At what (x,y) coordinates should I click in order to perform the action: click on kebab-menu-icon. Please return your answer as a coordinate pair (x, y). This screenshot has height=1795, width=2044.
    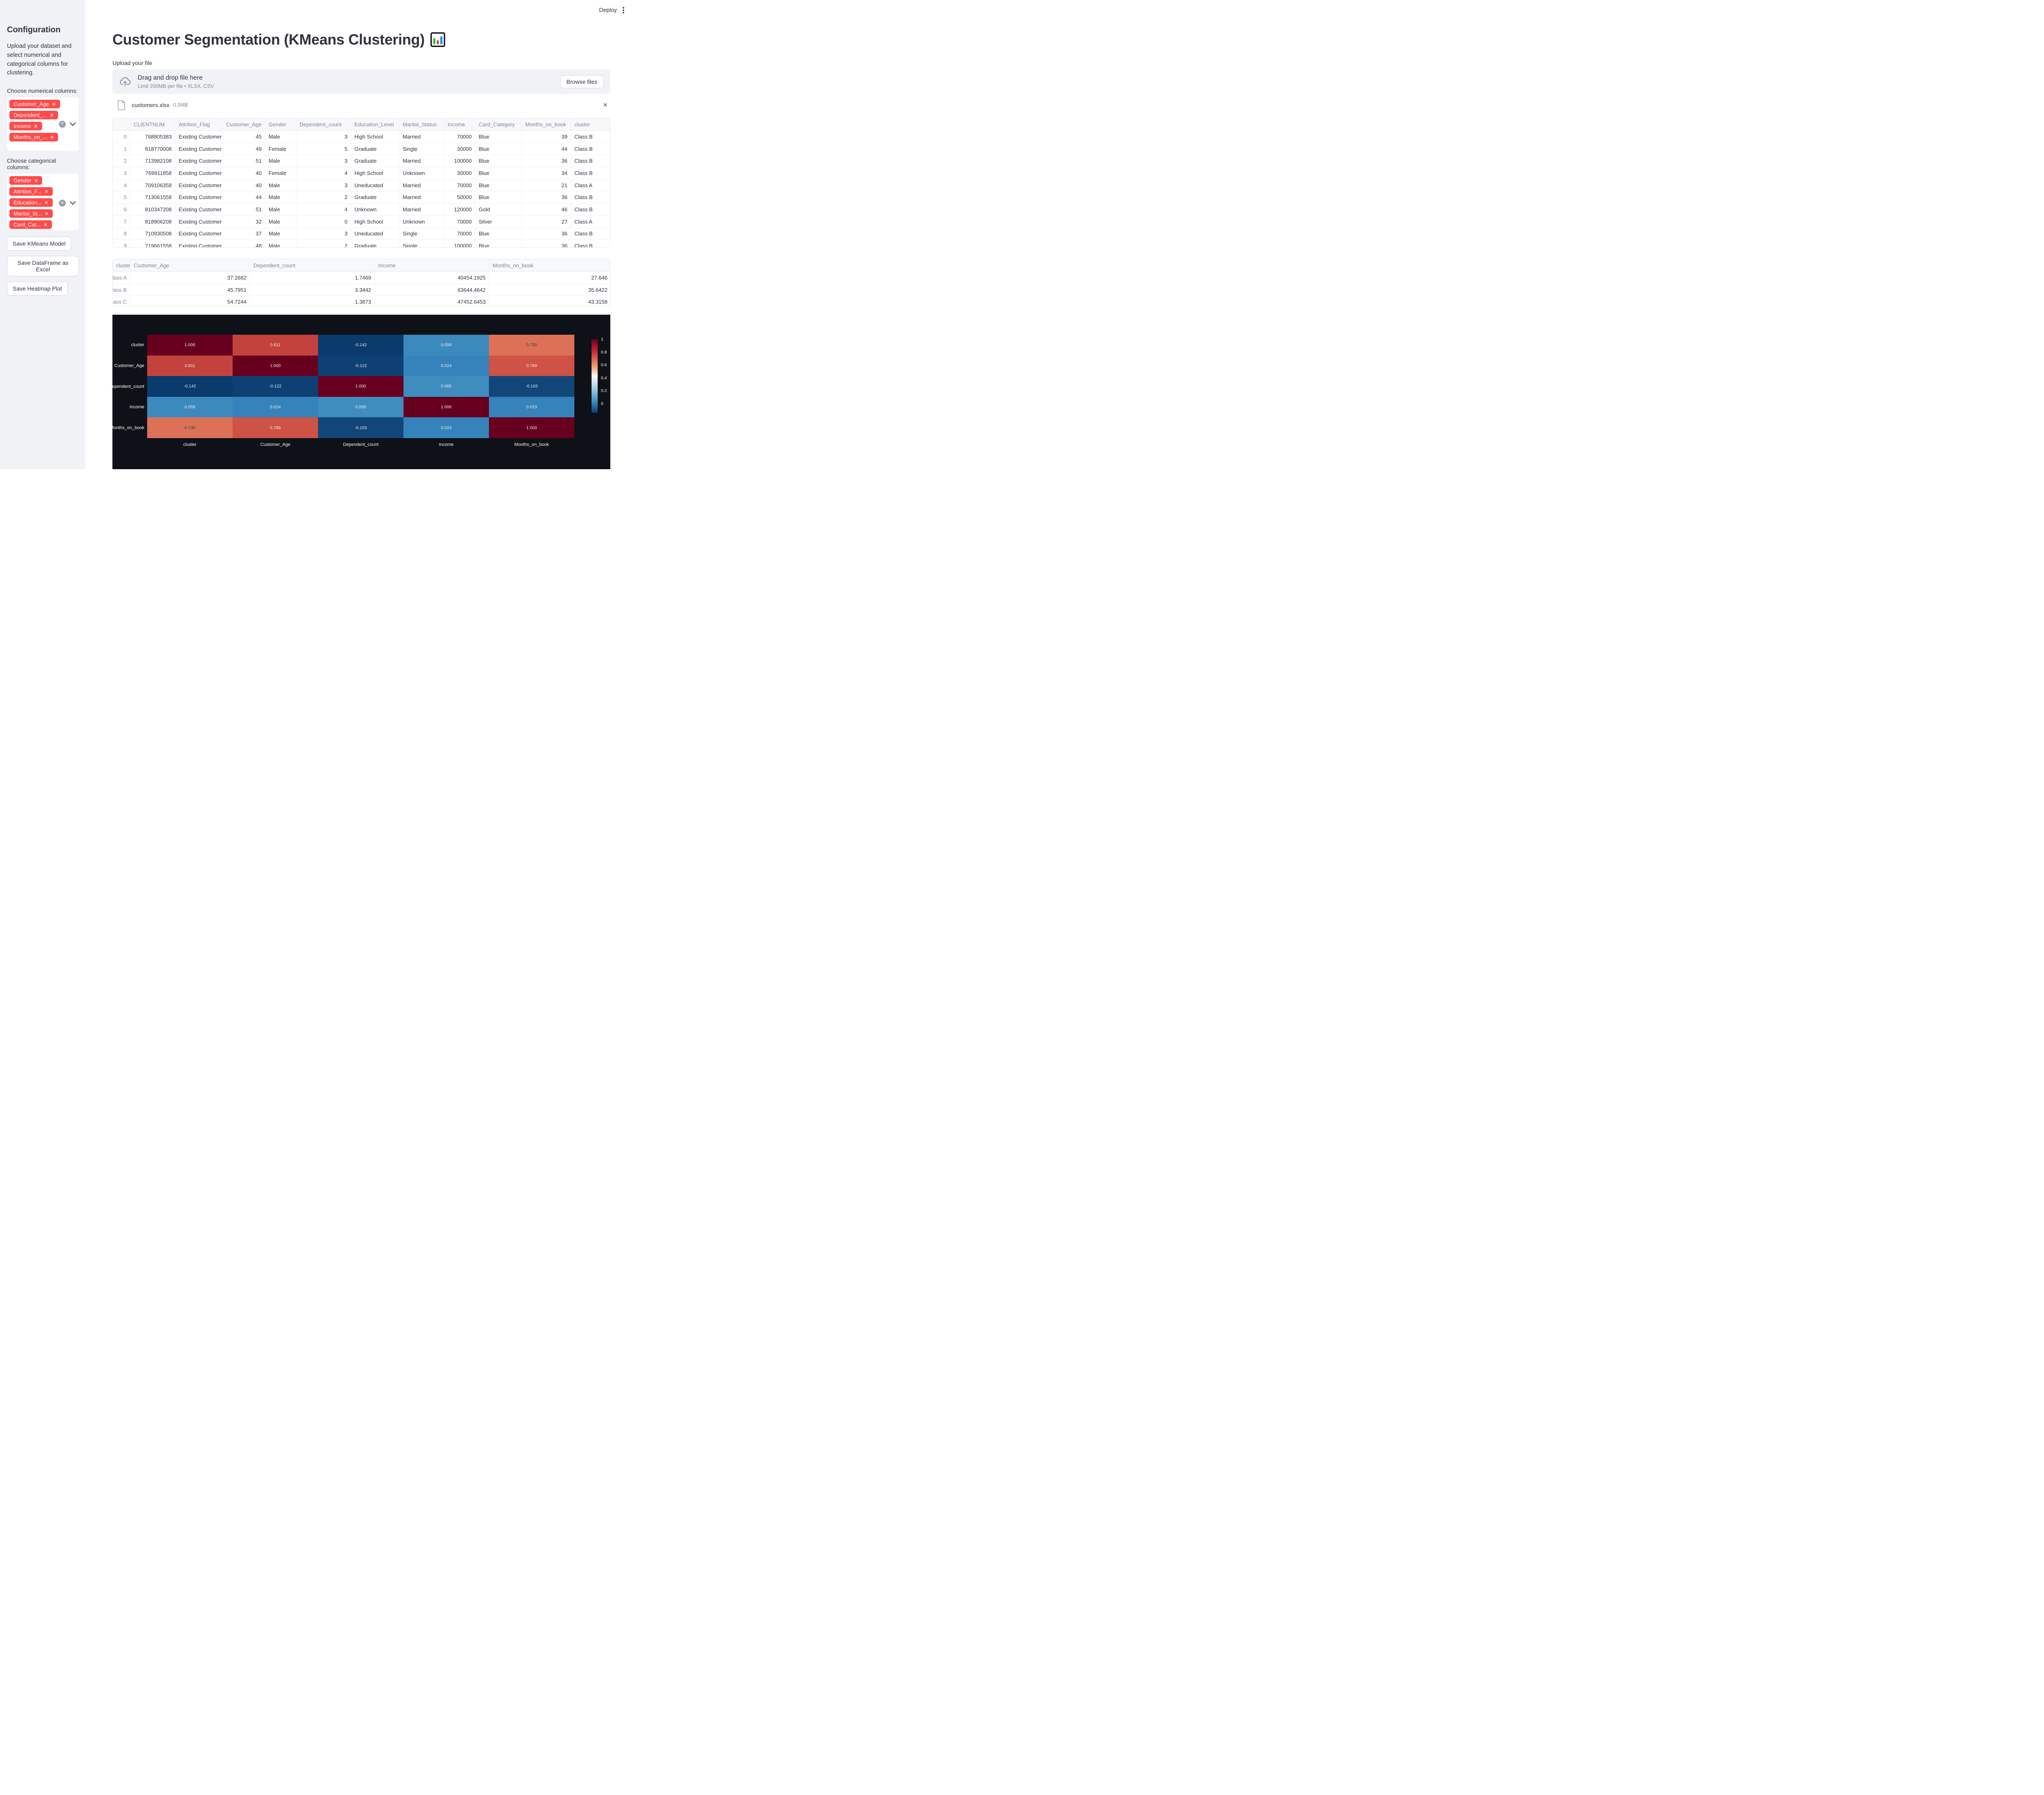
    Looking at the image, I should click on (623, 11).